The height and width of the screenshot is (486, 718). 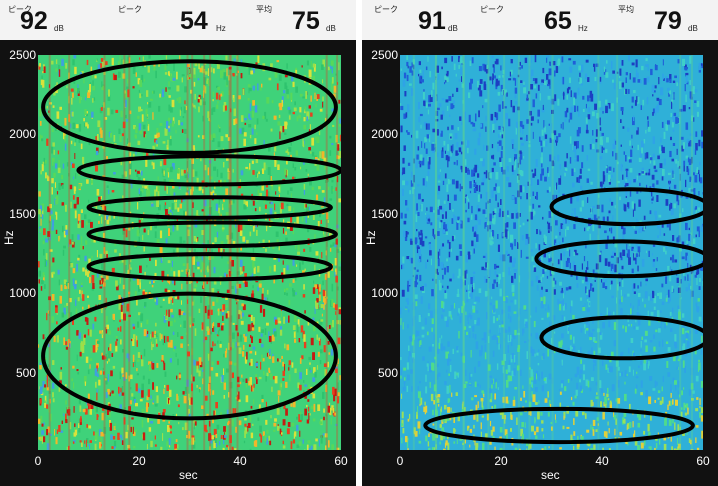 What do you see at coordinates (20, 9) in the screenshot?
I see `peak-db-label: ピーク` at bounding box center [20, 9].